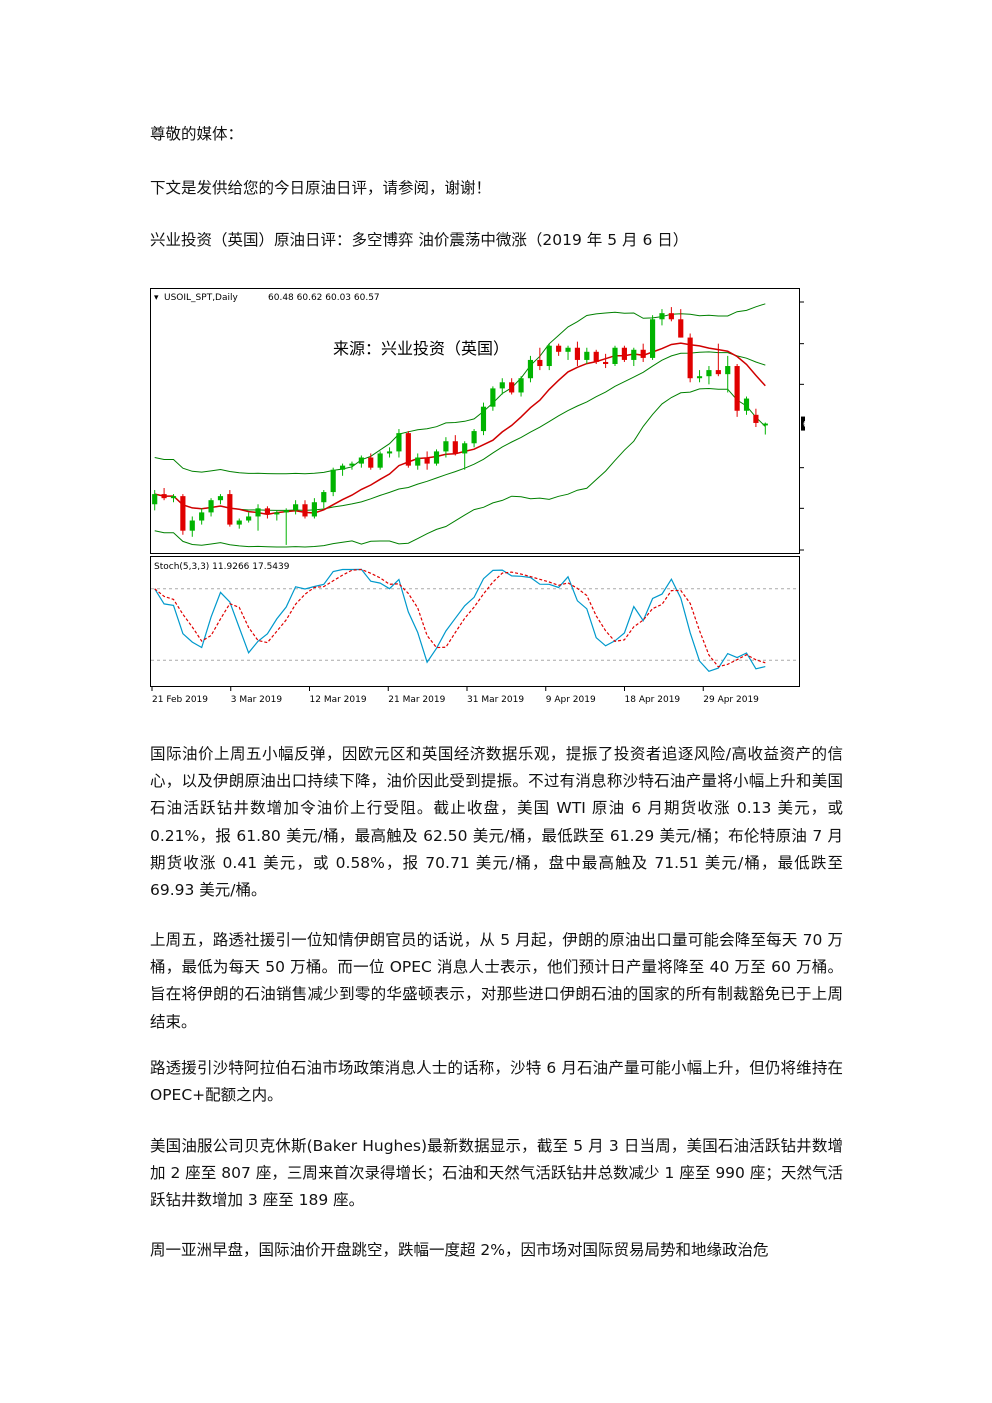 Image resolution: width=992 pixels, height=1403 pixels. I want to click on date-label: 18 Apr 2019, so click(653, 700).